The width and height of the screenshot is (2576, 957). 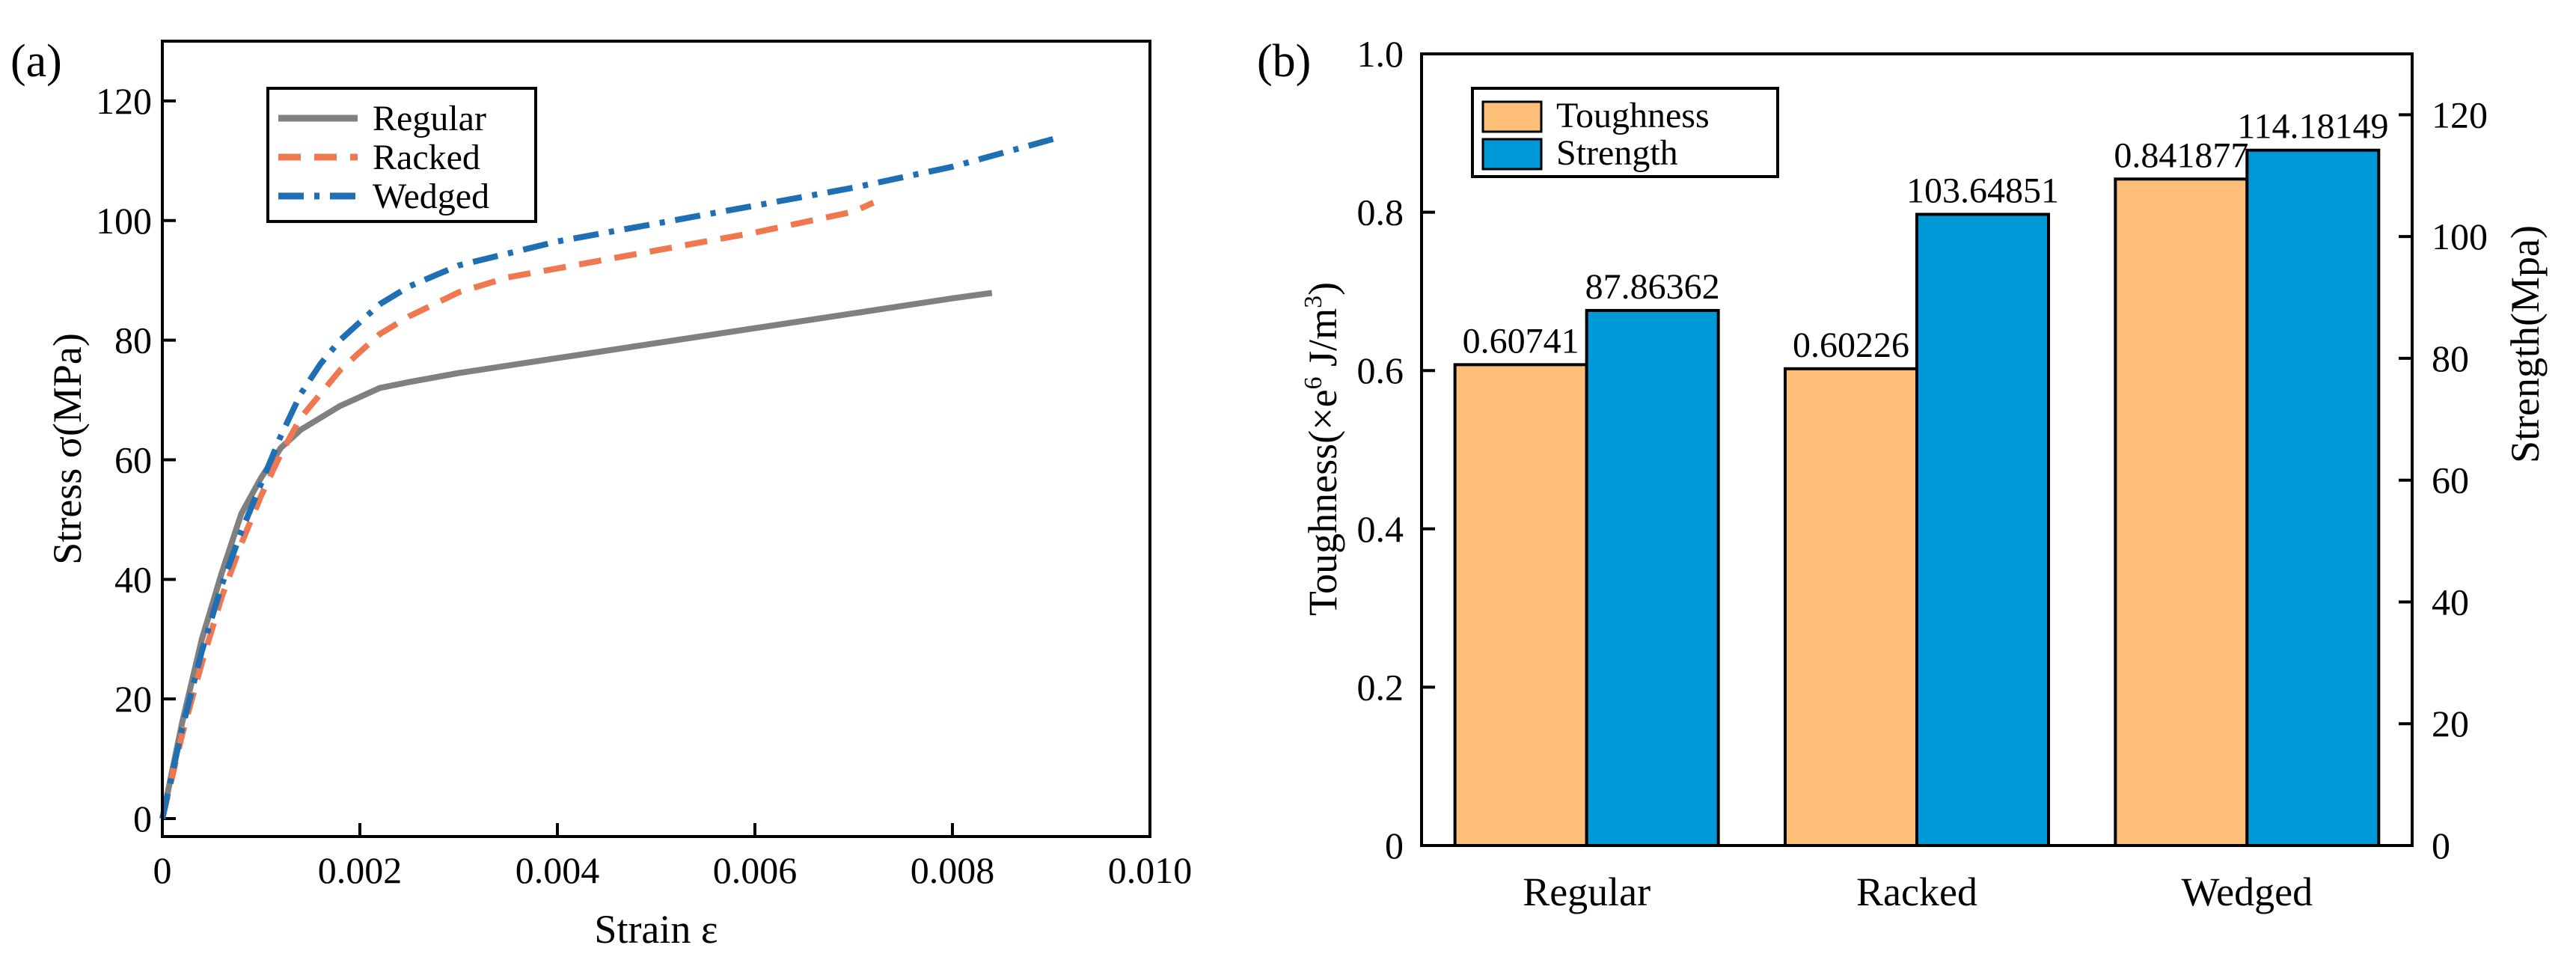 I want to click on left-y-tick-label: 0.4, so click(x=1380, y=529).